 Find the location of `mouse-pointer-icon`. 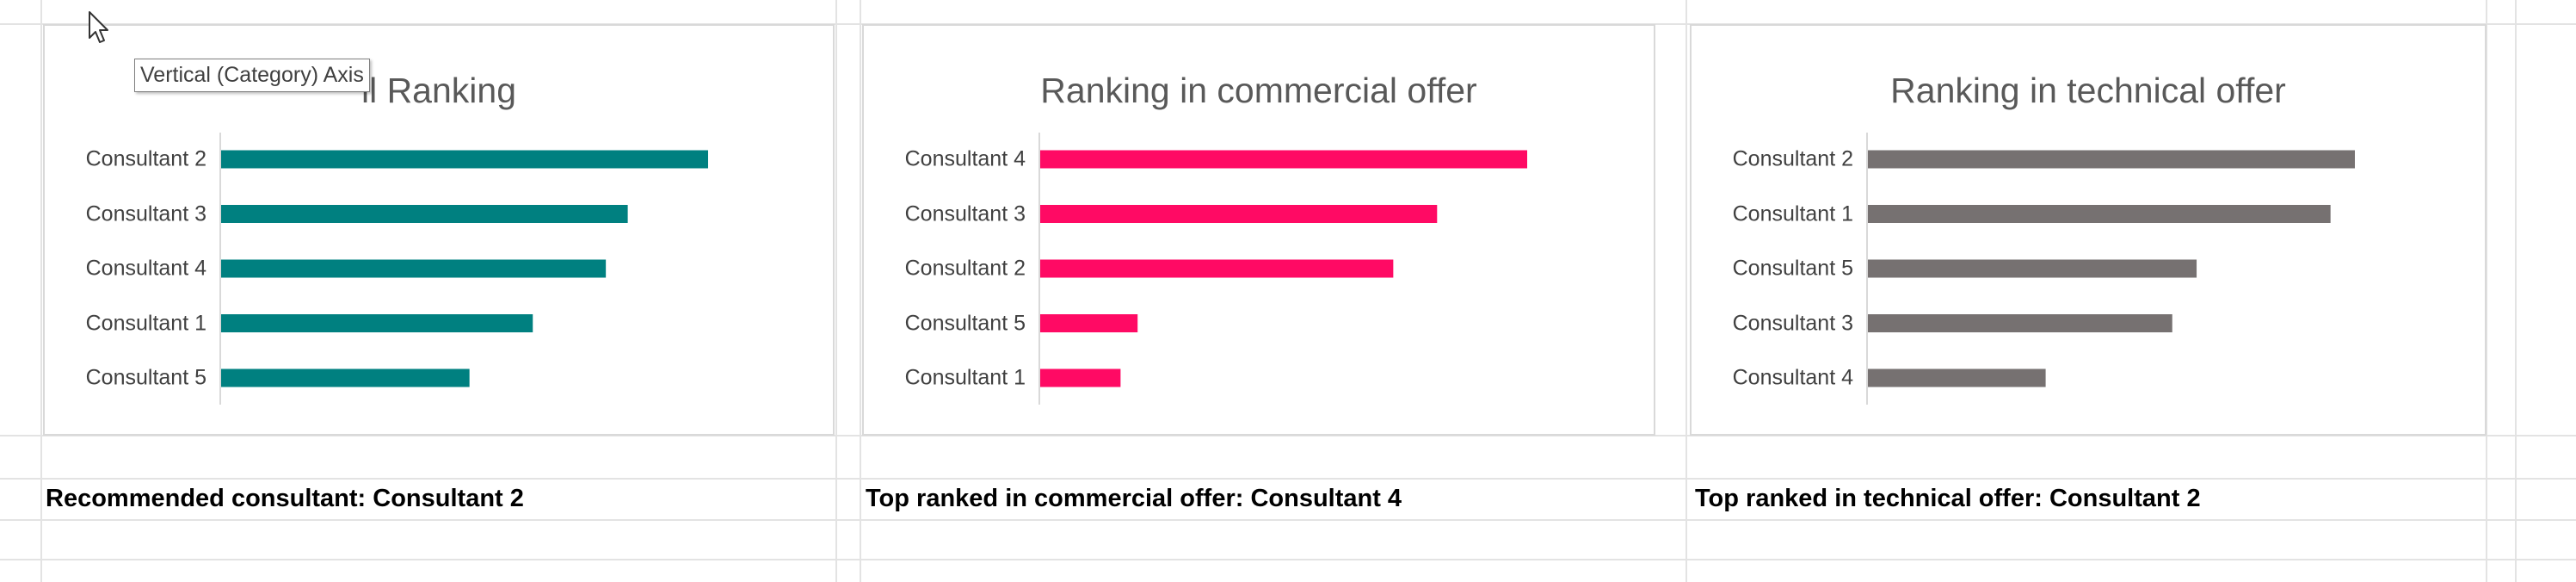

mouse-pointer-icon is located at coordinates (99, 27).